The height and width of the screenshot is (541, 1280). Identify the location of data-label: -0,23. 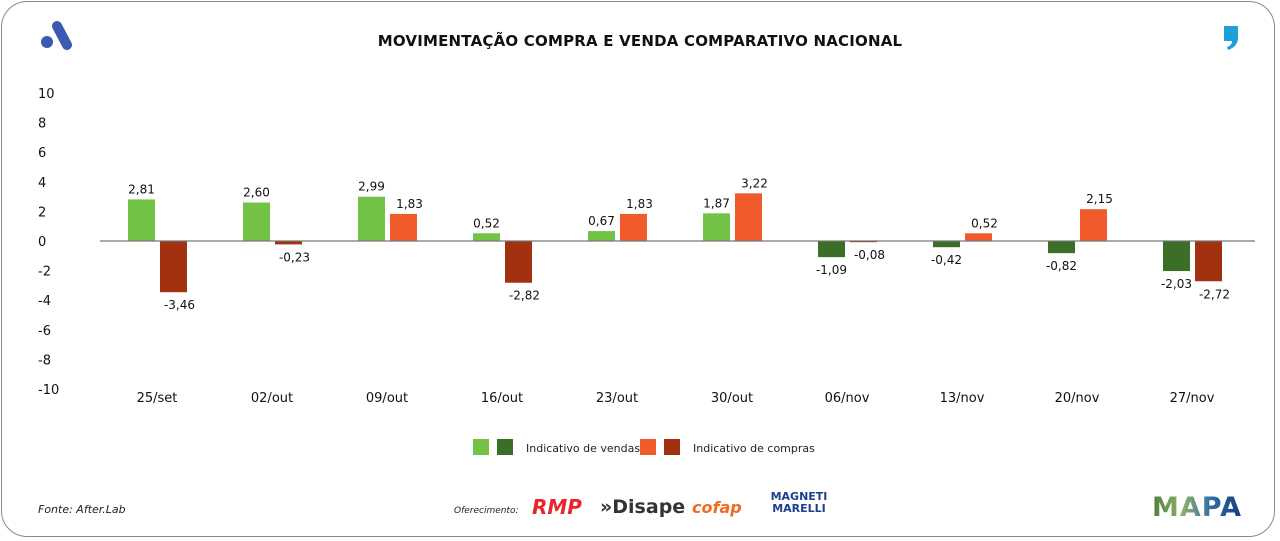
(294, 257).